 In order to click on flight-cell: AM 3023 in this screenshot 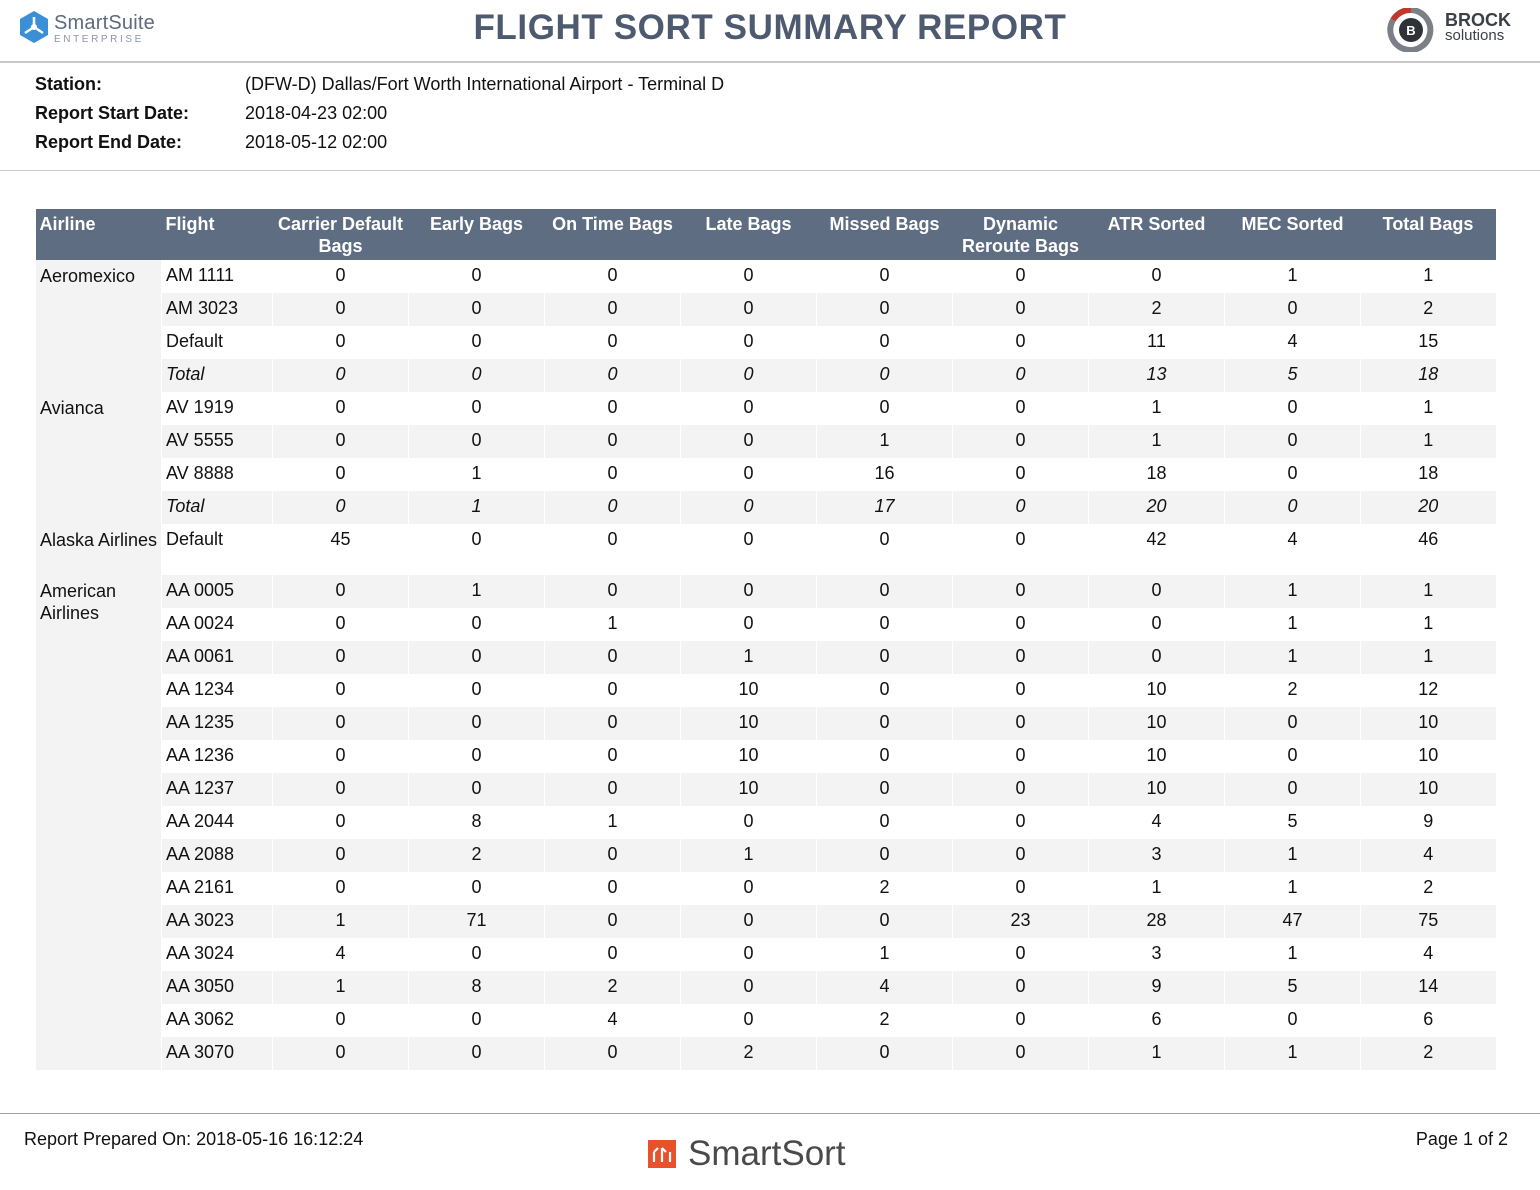, I will do `click(217, 309)`.